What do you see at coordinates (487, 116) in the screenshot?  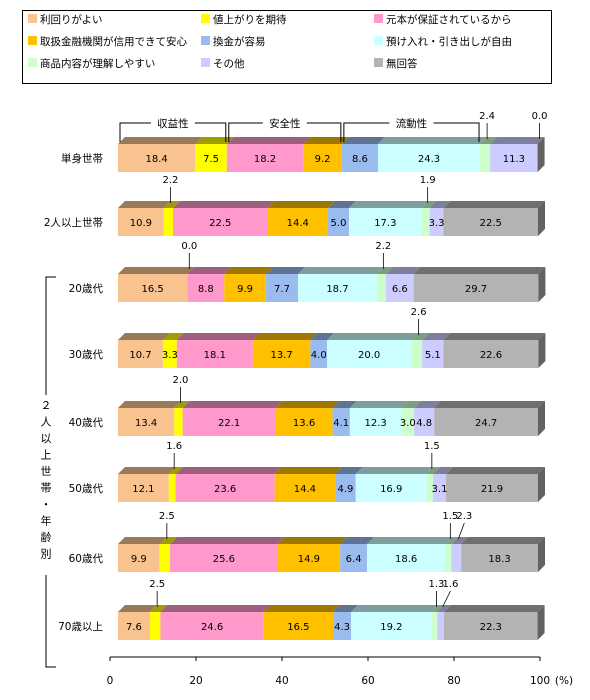 I see `data-label: 2.4` at bounding box center [487, 116].